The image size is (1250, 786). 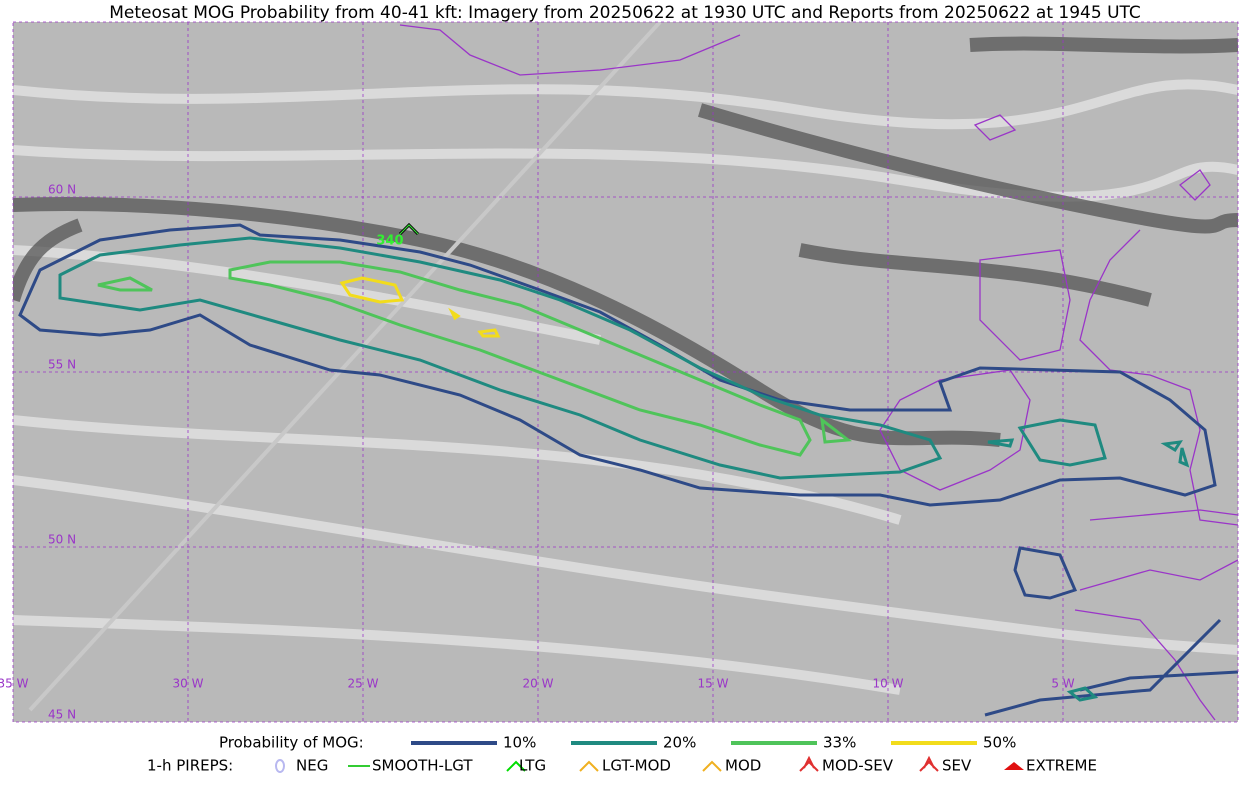 What do you see at coordinates (713, 684) in the screenshot?
I see `lon-label: 15 W` at bounding box center [713, 684].